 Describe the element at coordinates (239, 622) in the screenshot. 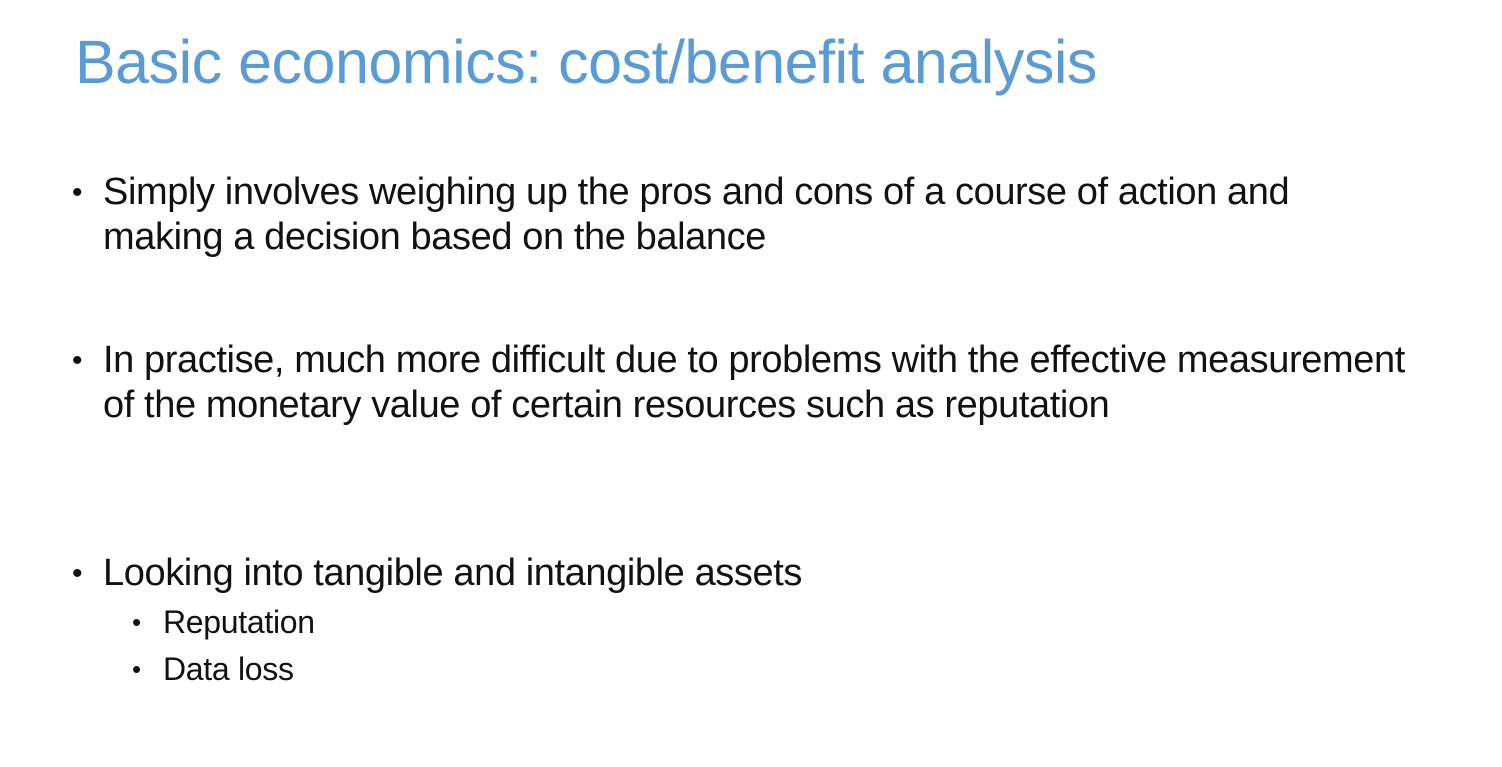

I see `sub-bullet-text: Reputation` at that location.